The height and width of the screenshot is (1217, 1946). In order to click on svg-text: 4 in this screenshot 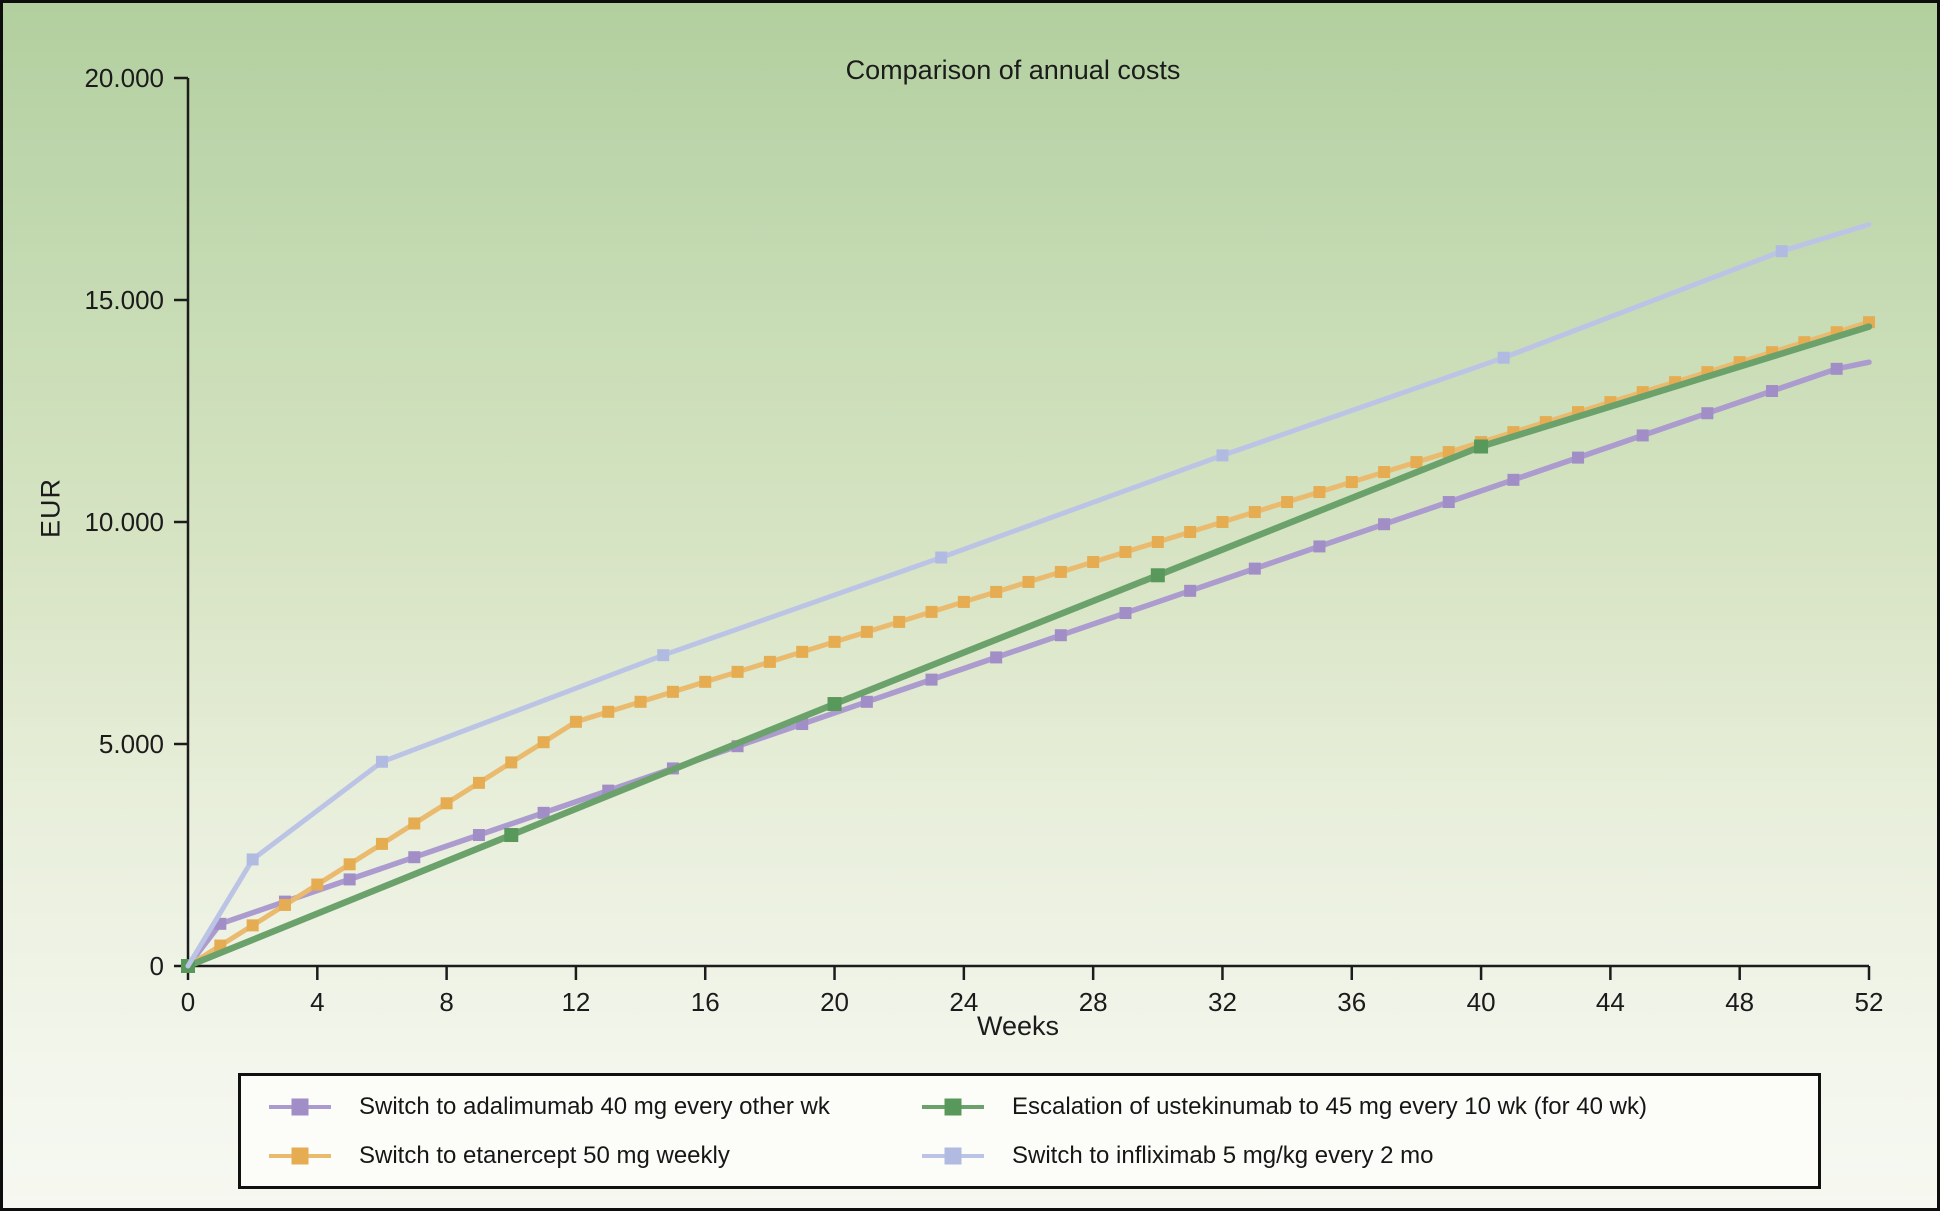, I will do `click(317, 1002)`.